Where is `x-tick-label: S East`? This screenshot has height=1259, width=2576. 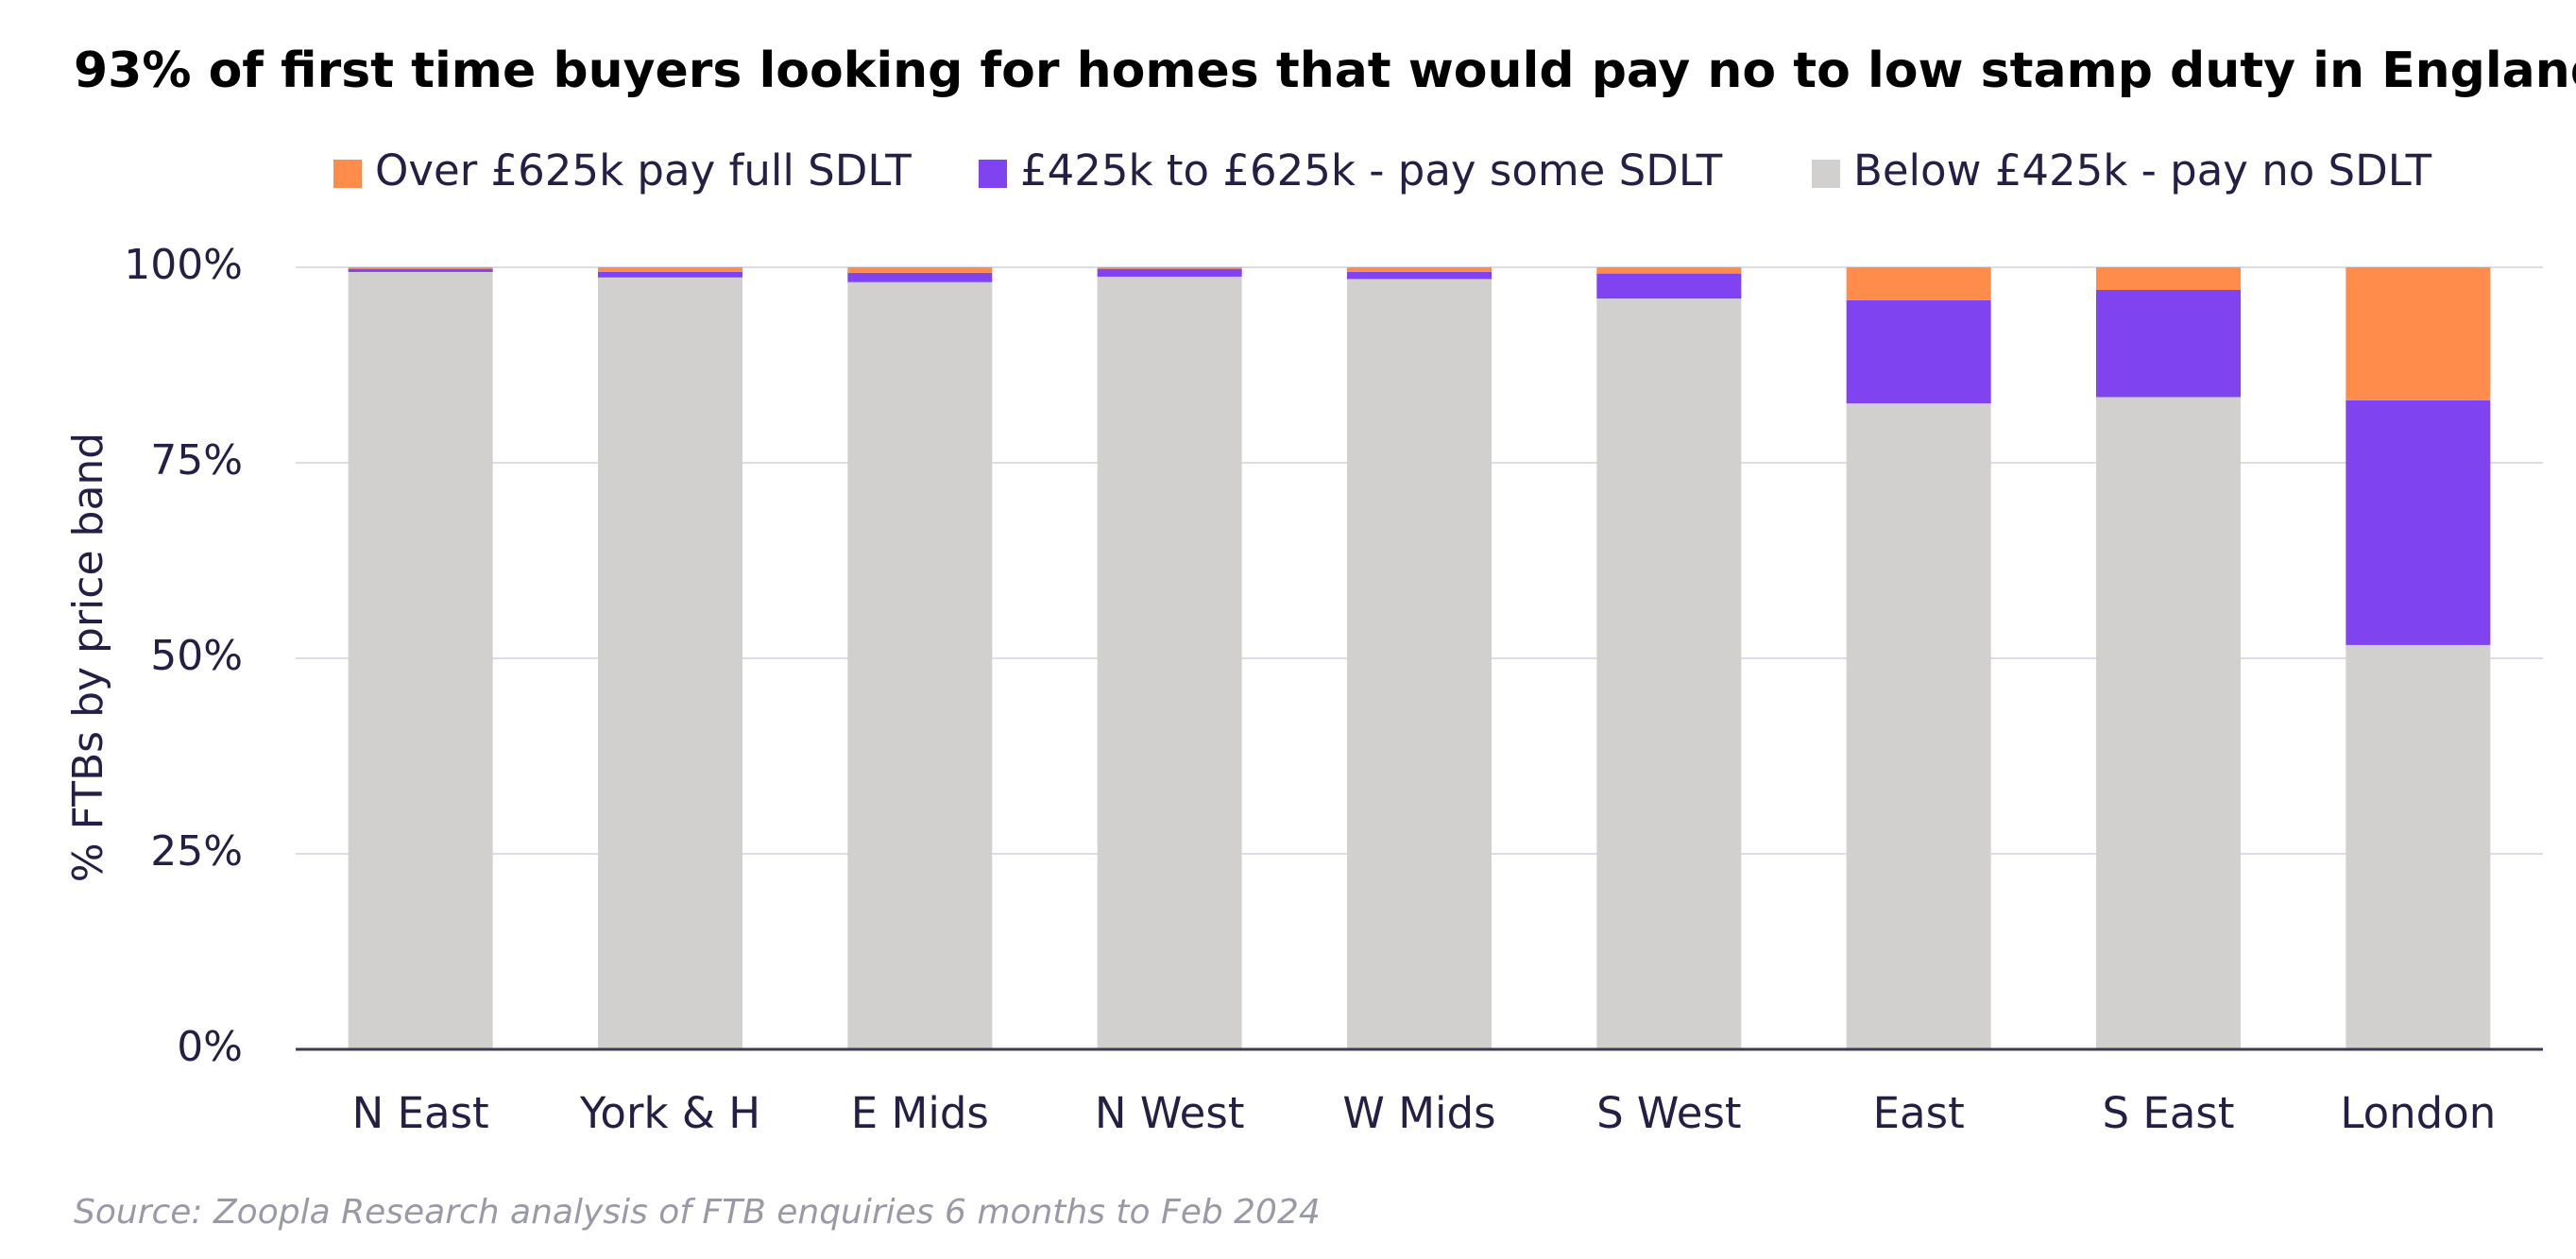
x-tick-label: S East is located at coordinates (2169, 1113).